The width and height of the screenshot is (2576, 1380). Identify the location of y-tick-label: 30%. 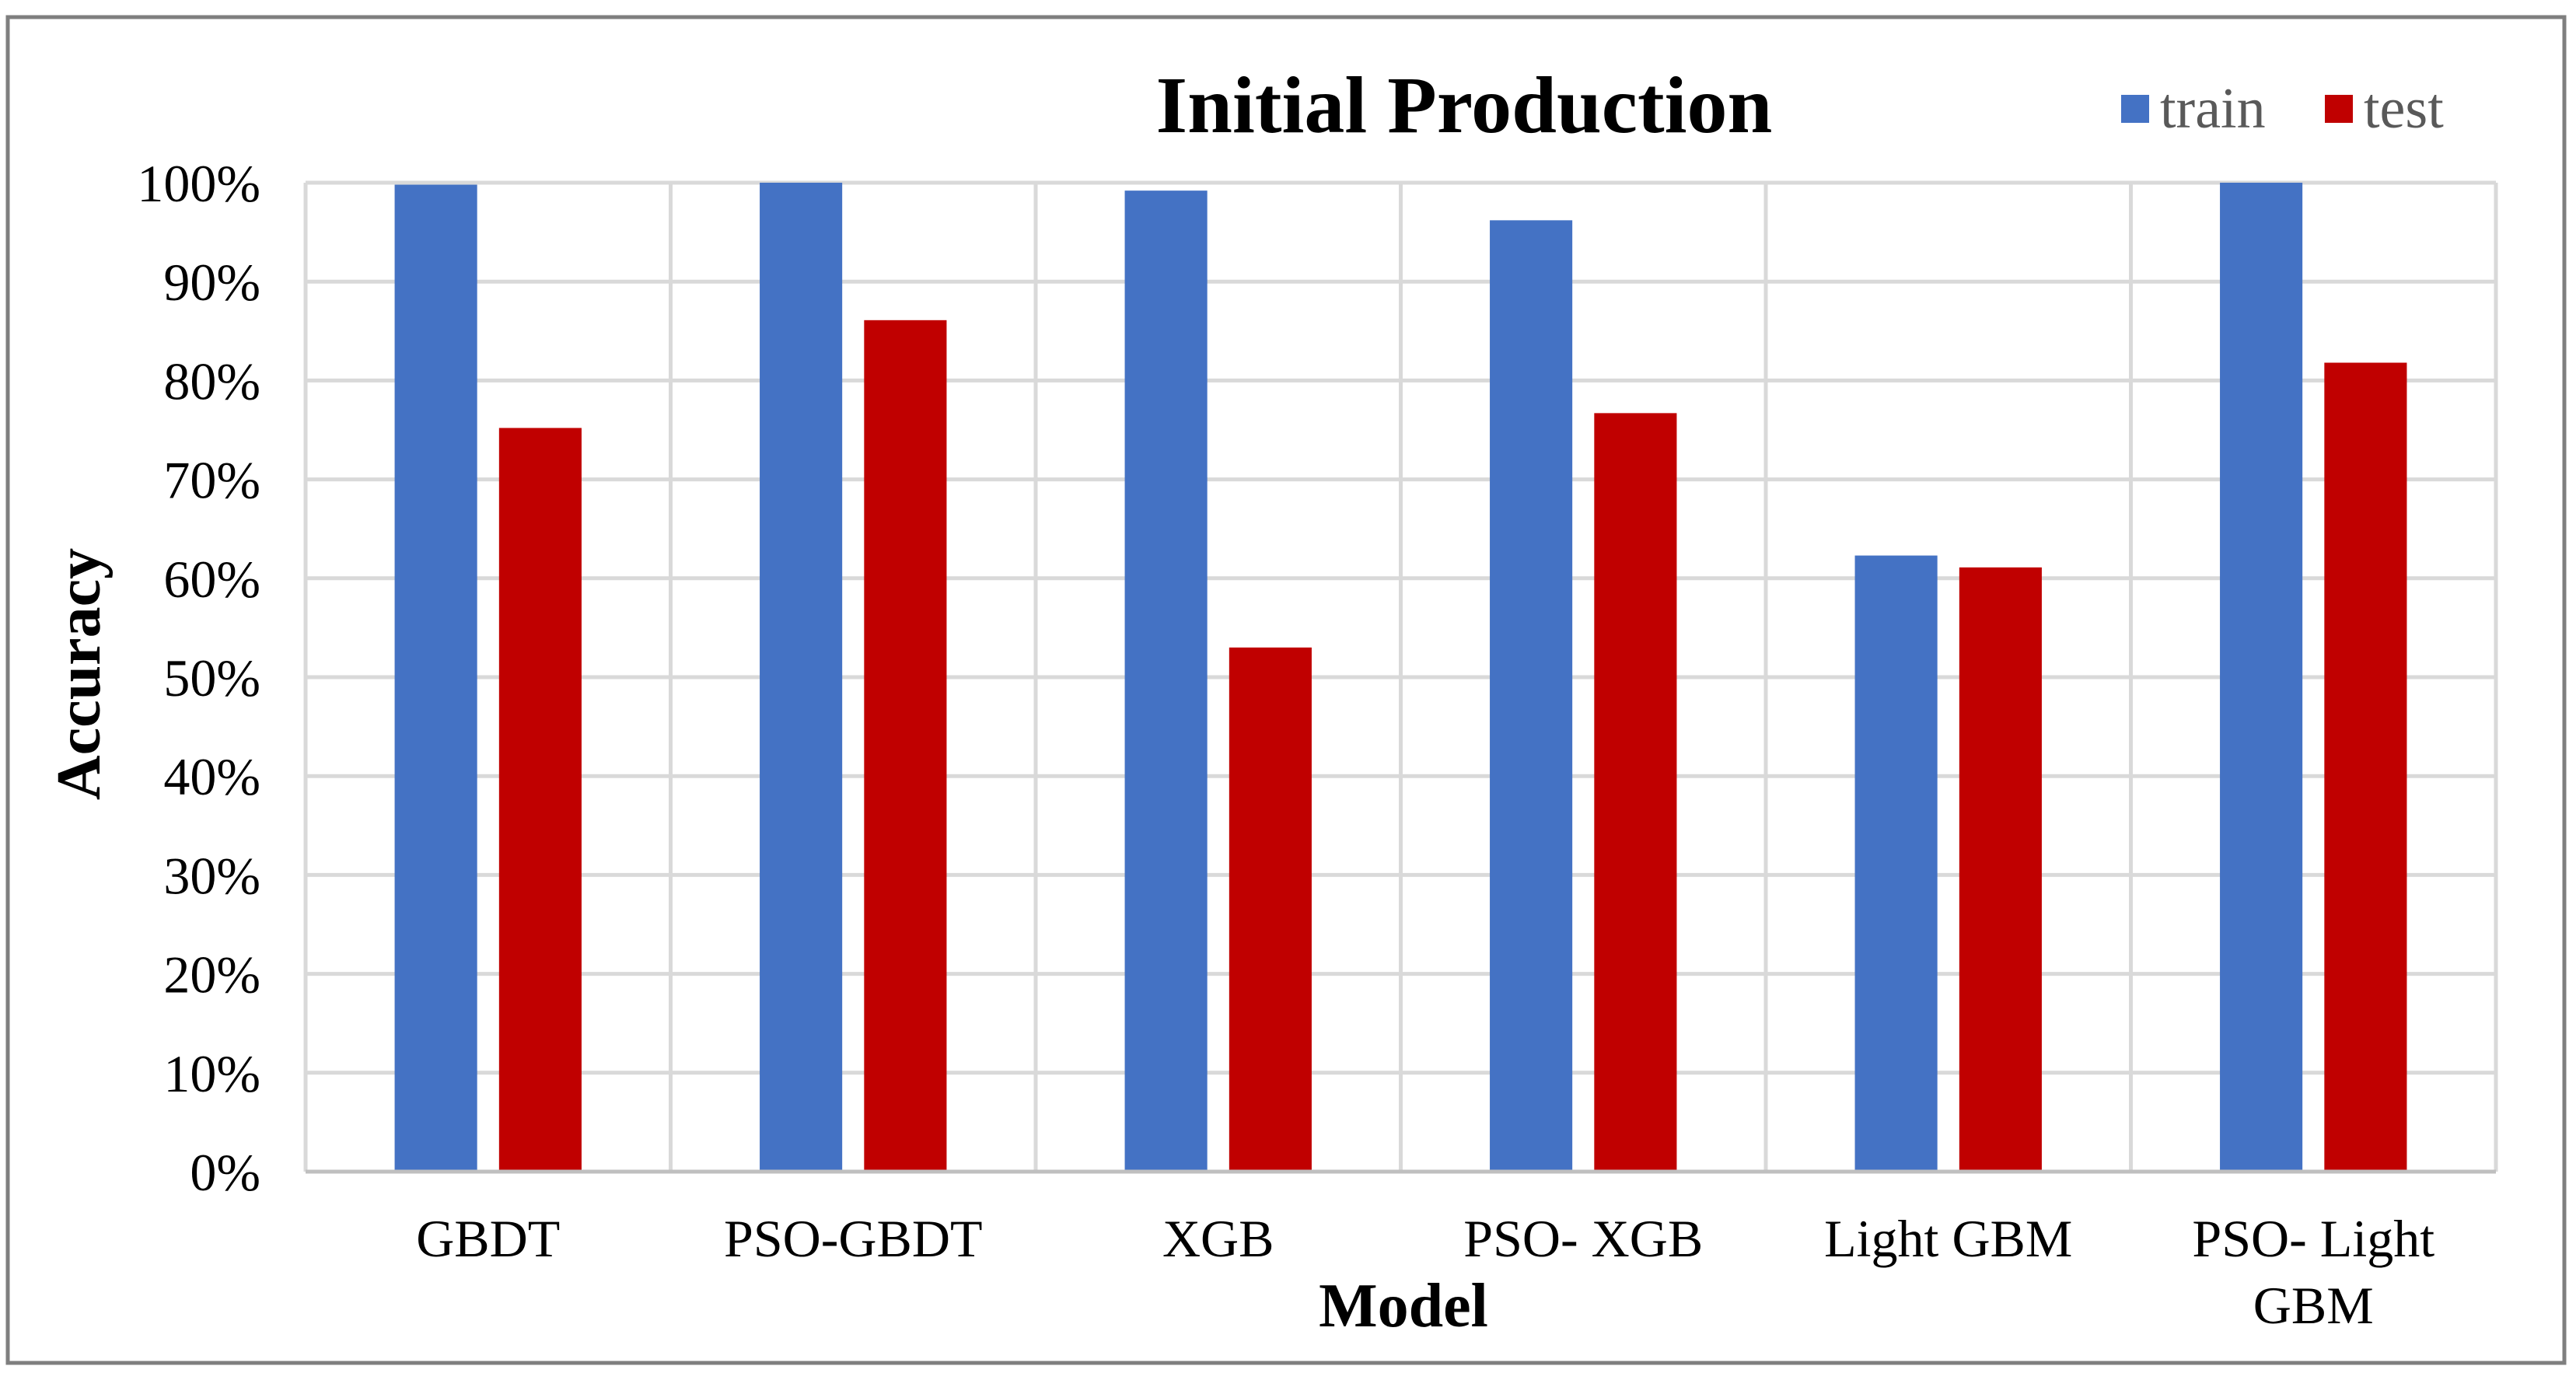
(211, 875).